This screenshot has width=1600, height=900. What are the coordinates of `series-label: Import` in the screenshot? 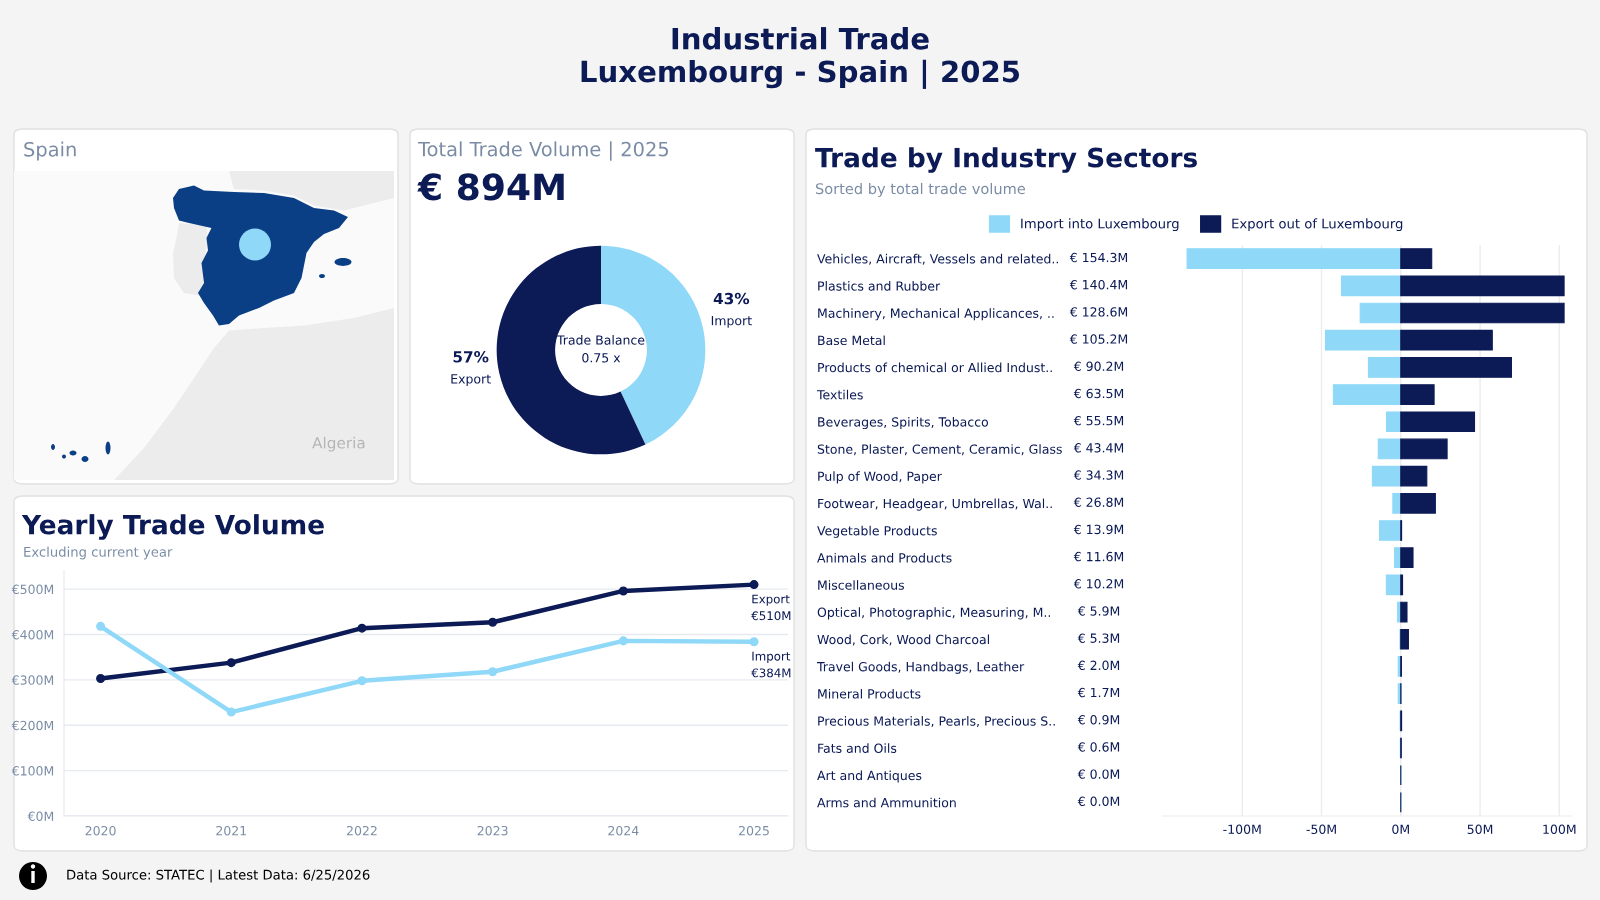 It's located at (771, 657).